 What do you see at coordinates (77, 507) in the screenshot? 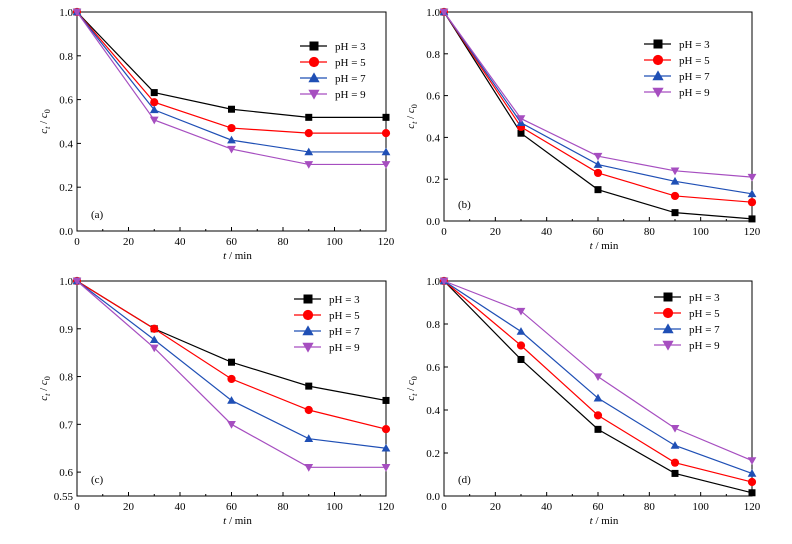
I see `x-tick-label: 0` at bounding box center [77, 507].